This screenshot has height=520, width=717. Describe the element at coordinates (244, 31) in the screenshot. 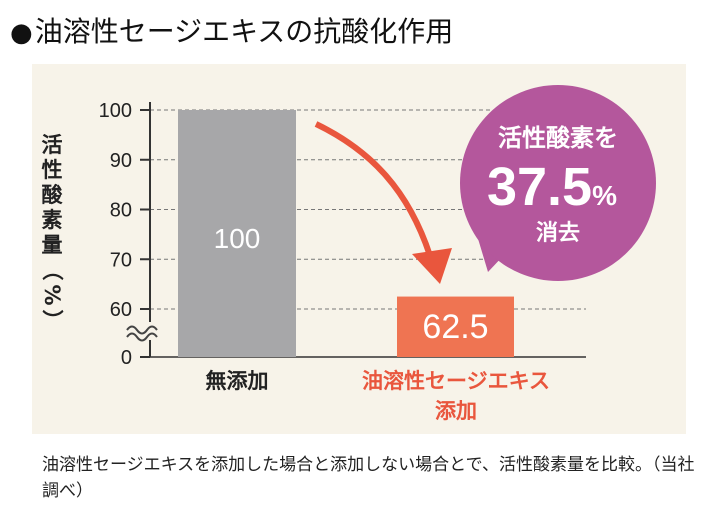

I see `chart-title-text: 油溶性セージエキスの抗酸化作用` at that location.